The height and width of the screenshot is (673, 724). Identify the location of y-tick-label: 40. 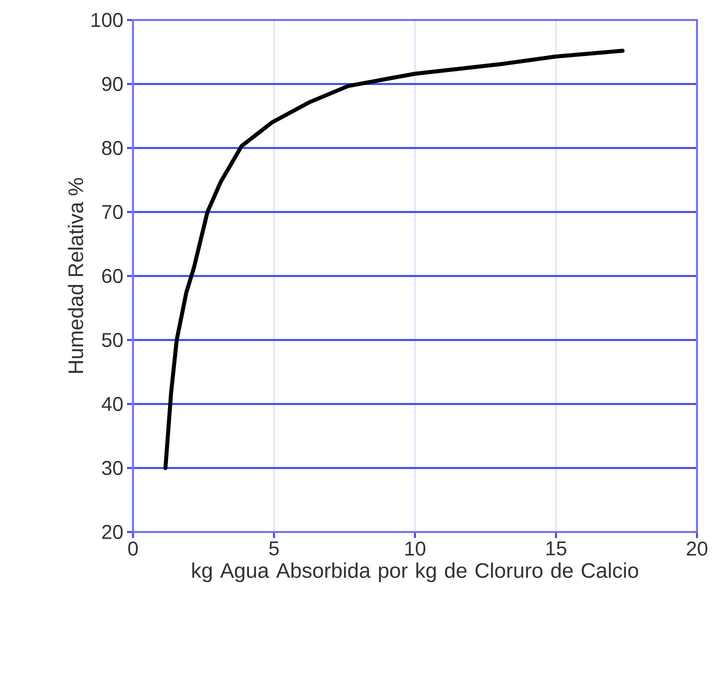
(112, 404).